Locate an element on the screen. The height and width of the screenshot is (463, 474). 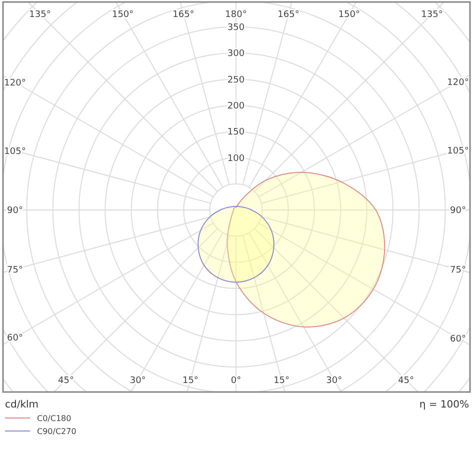
y-tick-label: 150 is located at coordinates (236, 133).